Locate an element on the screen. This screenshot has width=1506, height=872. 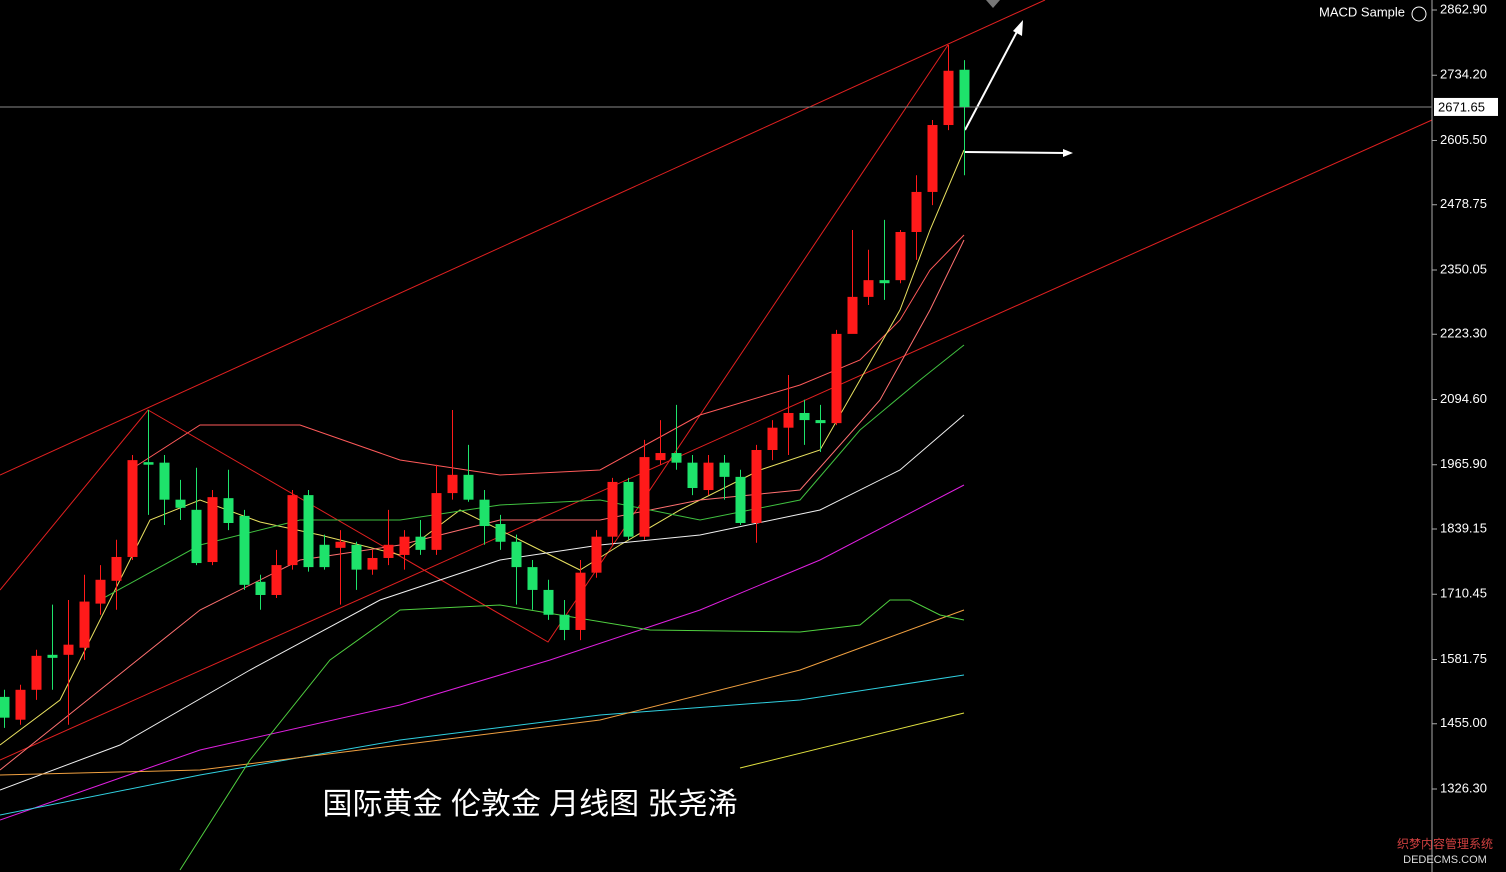
y-tick-label: 2862.90 is located at coordinates (1463, 8).